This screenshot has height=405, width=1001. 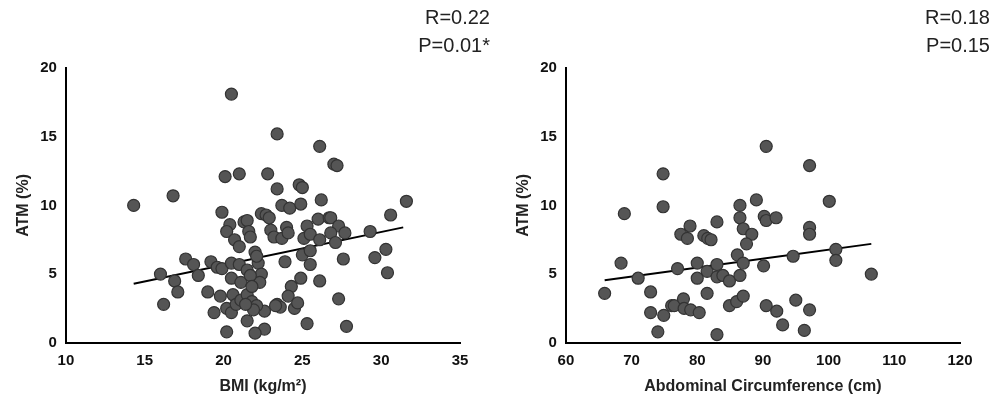 What do you see at coordinates (454, 44) in the screenshot?
I see `text: P=0.01*` at bounding box center [454, 44].